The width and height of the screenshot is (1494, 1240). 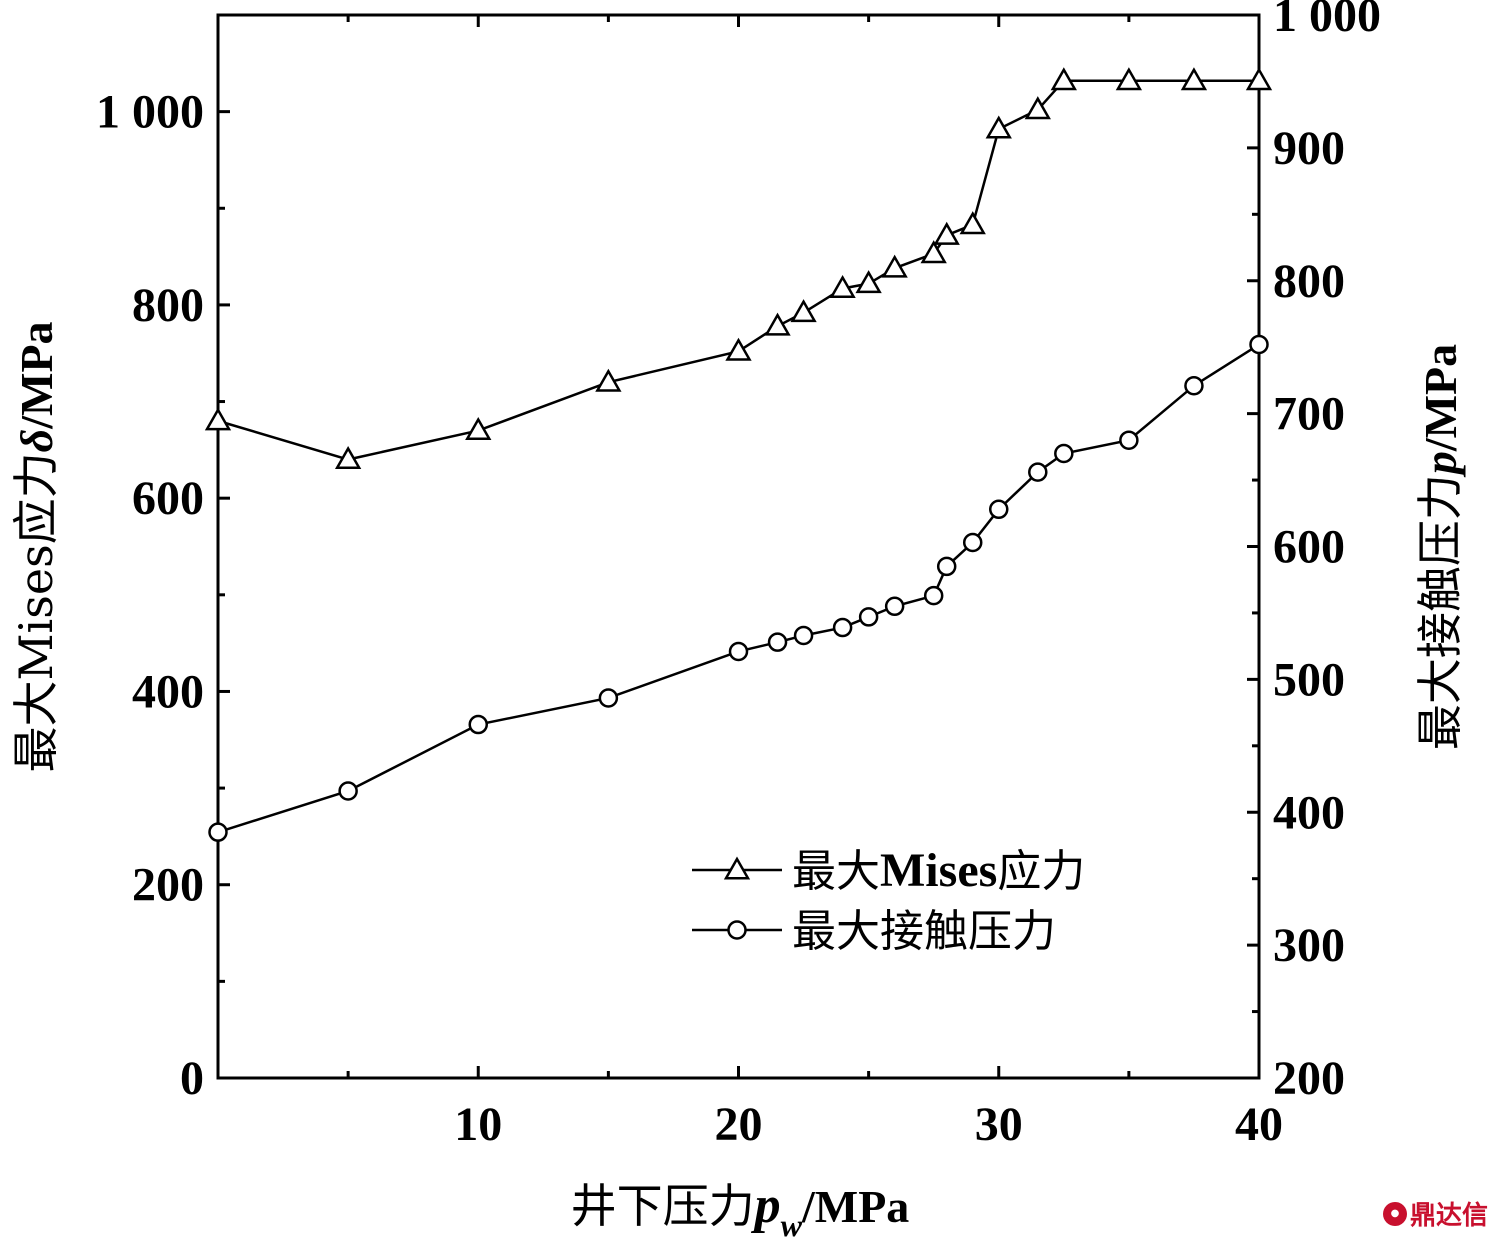 What do you see at coordinates (1394, 1213) in the screenshot?
I see `watermark-logo-icon: ●` at bounding box center [1394, 1213].